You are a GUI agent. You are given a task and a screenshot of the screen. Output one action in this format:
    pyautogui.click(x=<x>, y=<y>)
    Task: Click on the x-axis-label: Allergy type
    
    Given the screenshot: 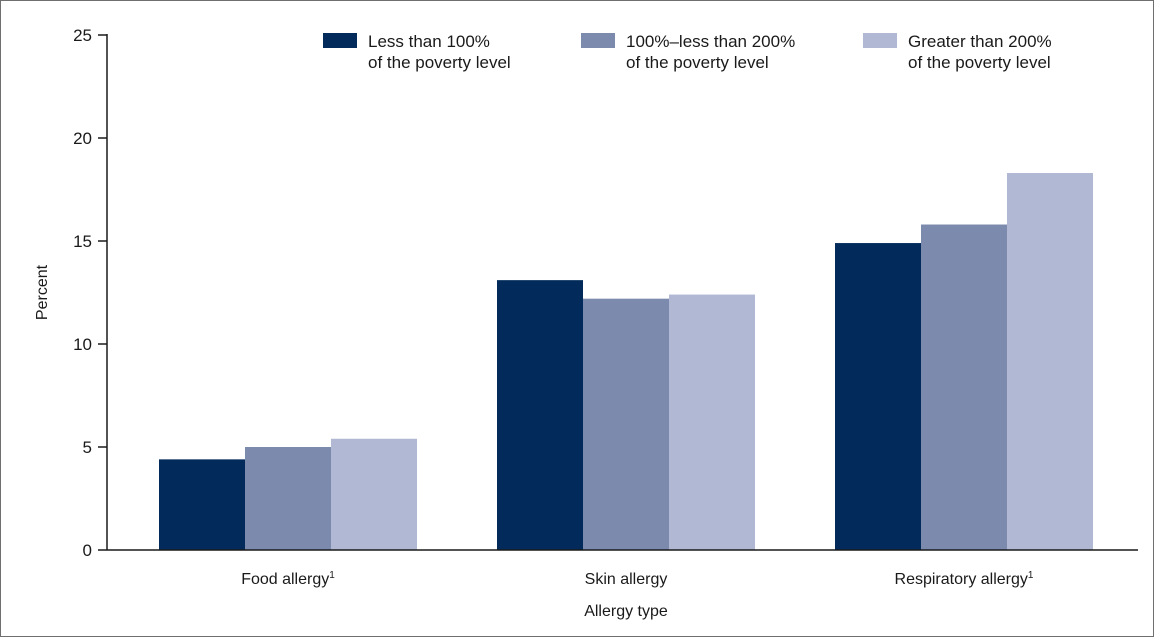 What is the action you would take?
    pyautogui.click(x=626, y=611)
    